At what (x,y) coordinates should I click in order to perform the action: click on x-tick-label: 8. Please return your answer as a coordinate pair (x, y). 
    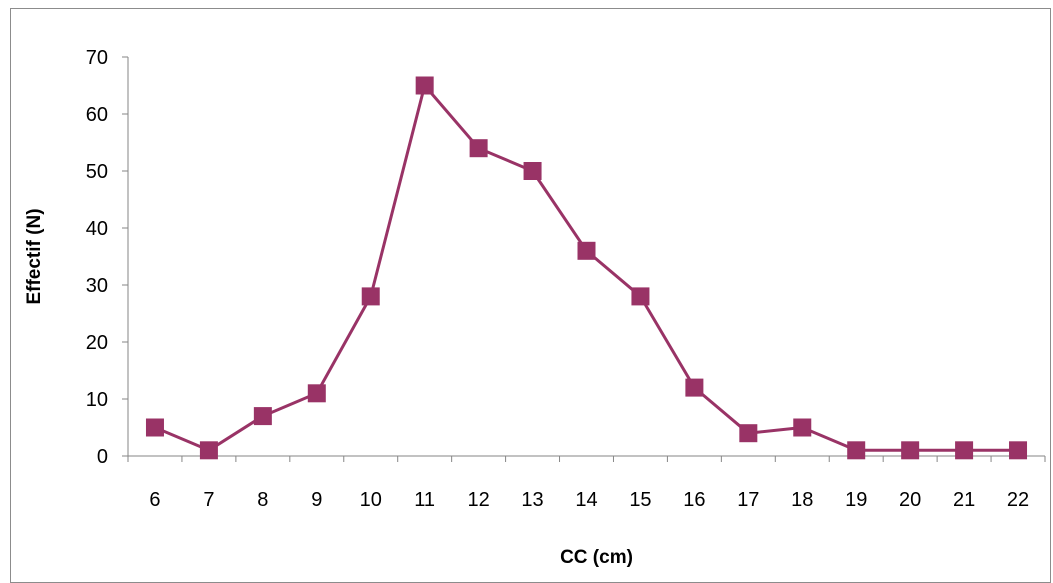
    Looking at the image, I should click on (262, 500).